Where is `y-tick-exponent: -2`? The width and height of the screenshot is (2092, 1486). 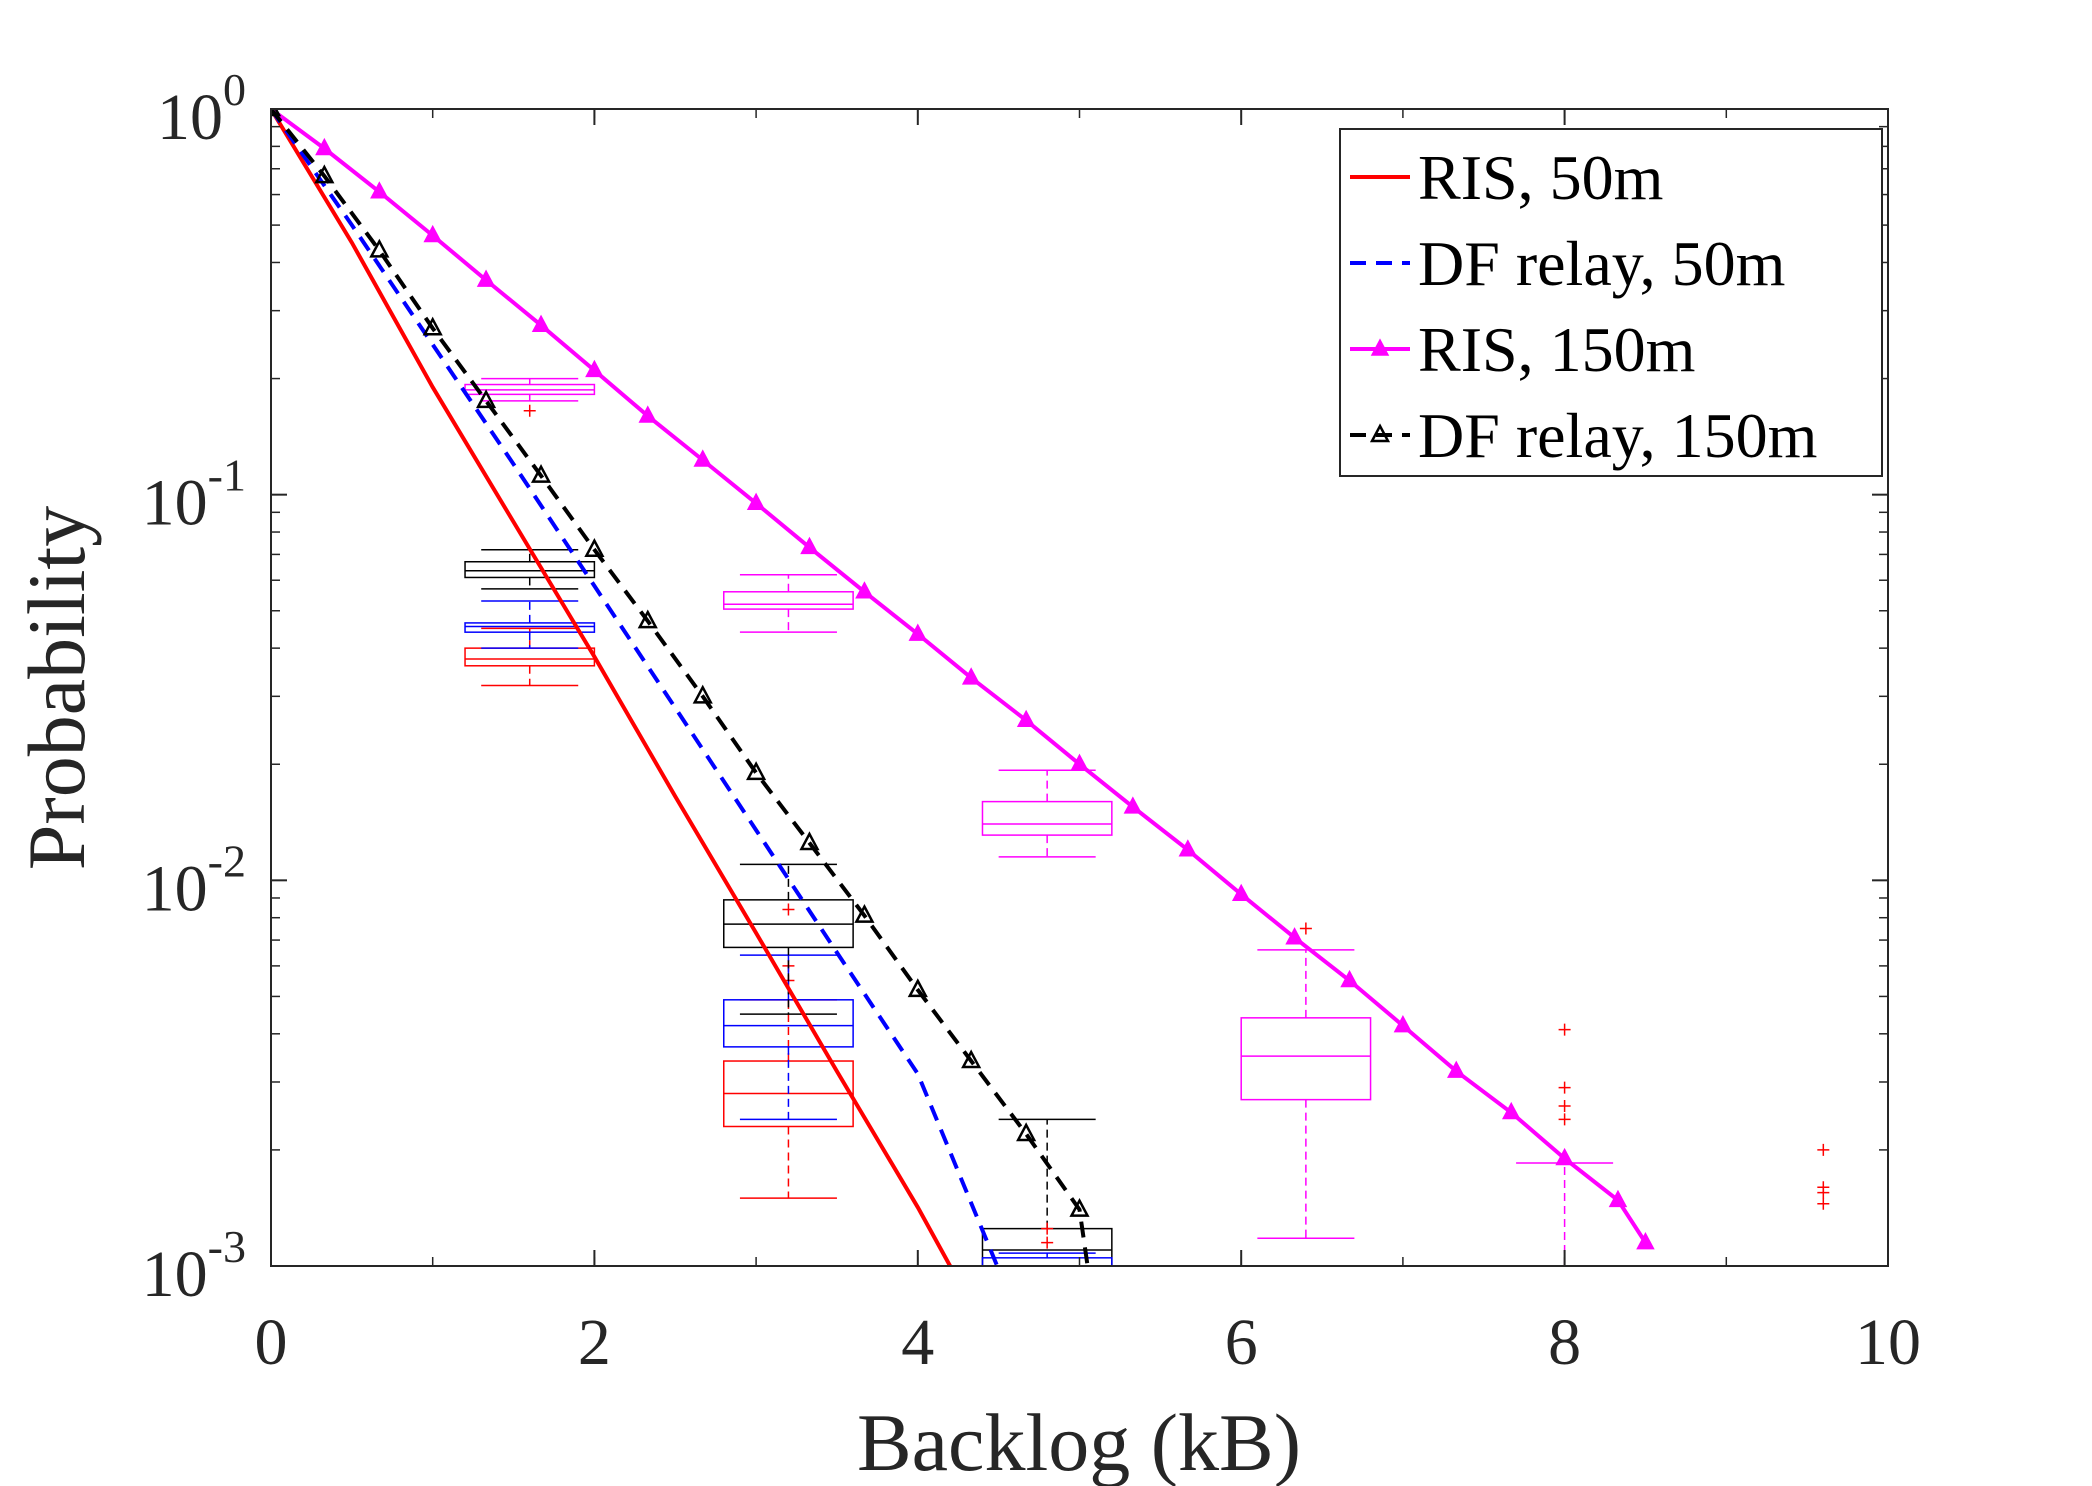
y-tick-exponent: -2 is located at coordinates (227, 860).